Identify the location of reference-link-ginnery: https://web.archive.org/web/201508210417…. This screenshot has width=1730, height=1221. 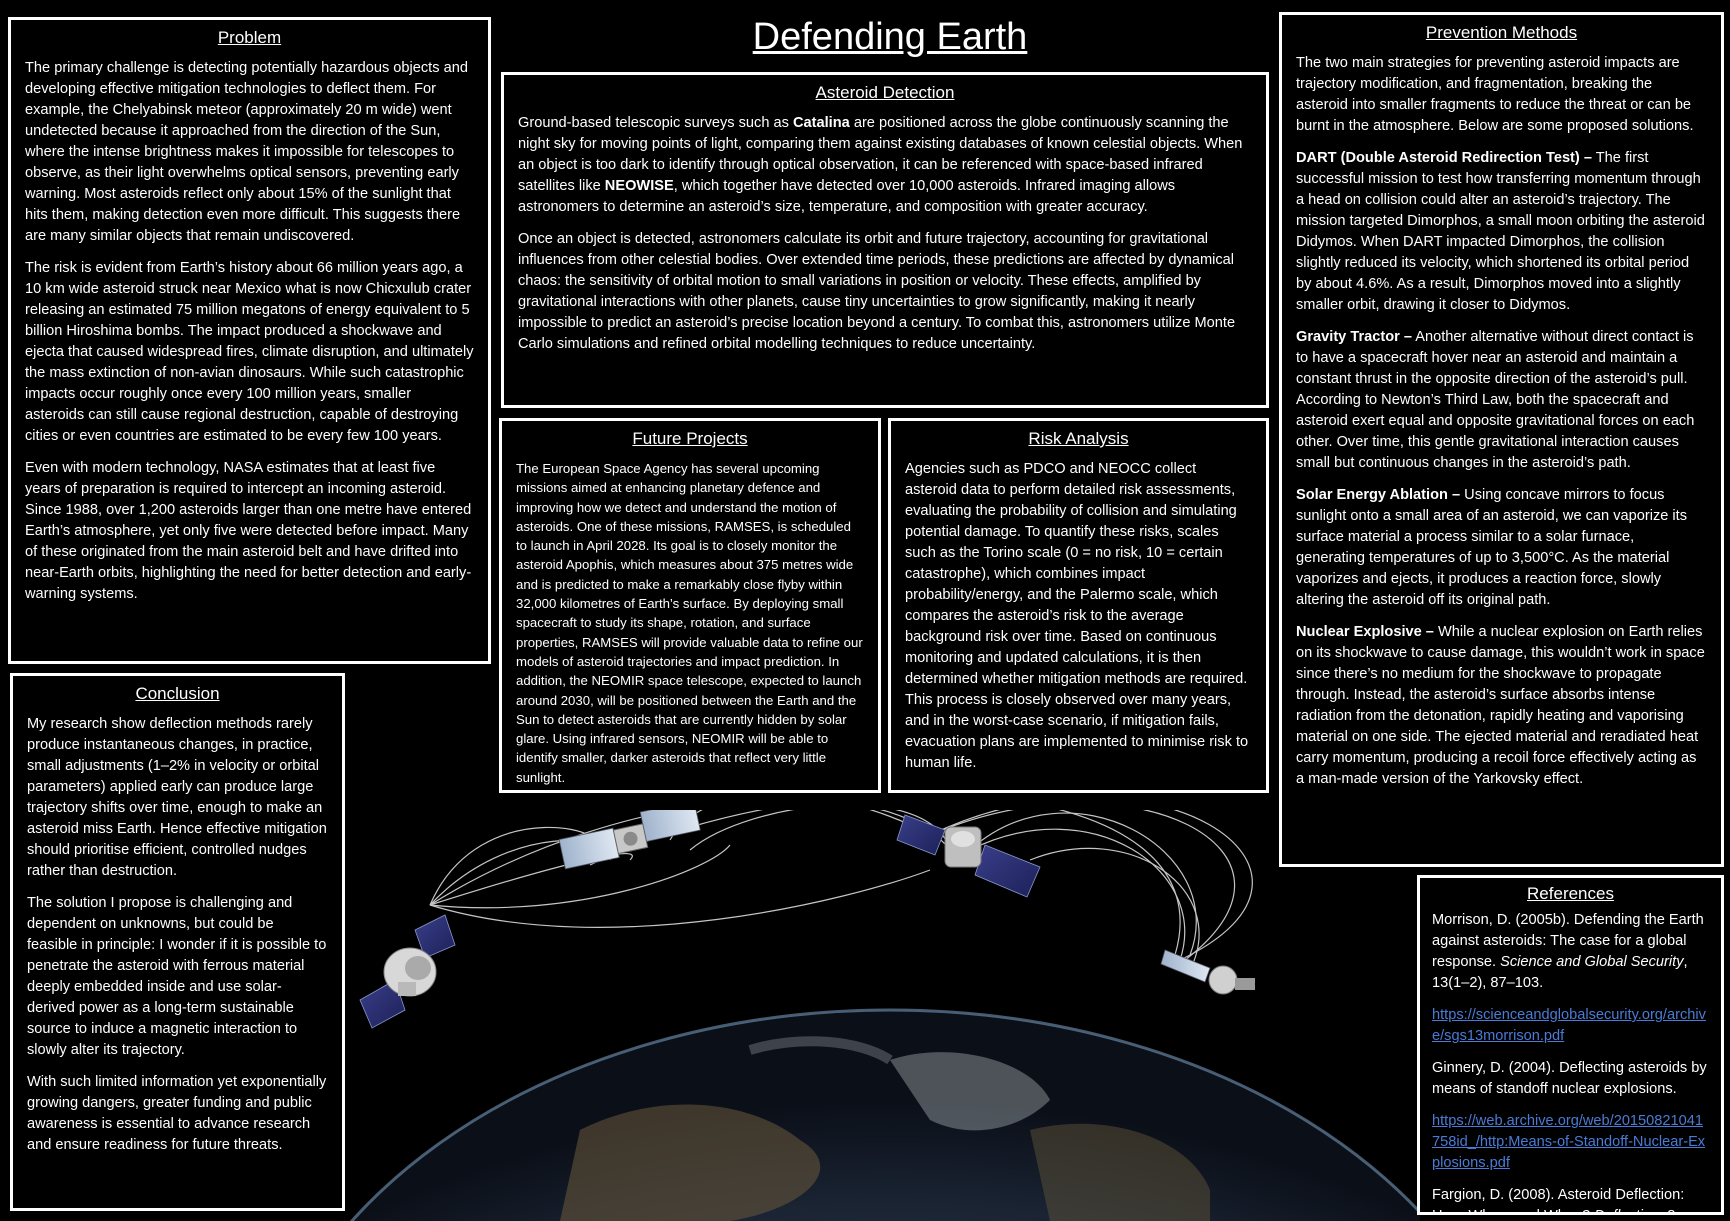
(1569, 1142).